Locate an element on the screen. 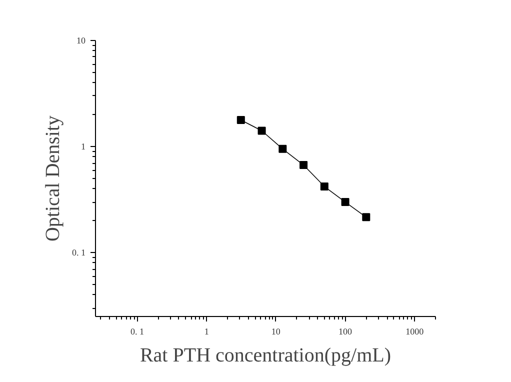 The height and width of the screenshot is (382, 511). x-tick-label: 100 is located at coordinates (345, 331).